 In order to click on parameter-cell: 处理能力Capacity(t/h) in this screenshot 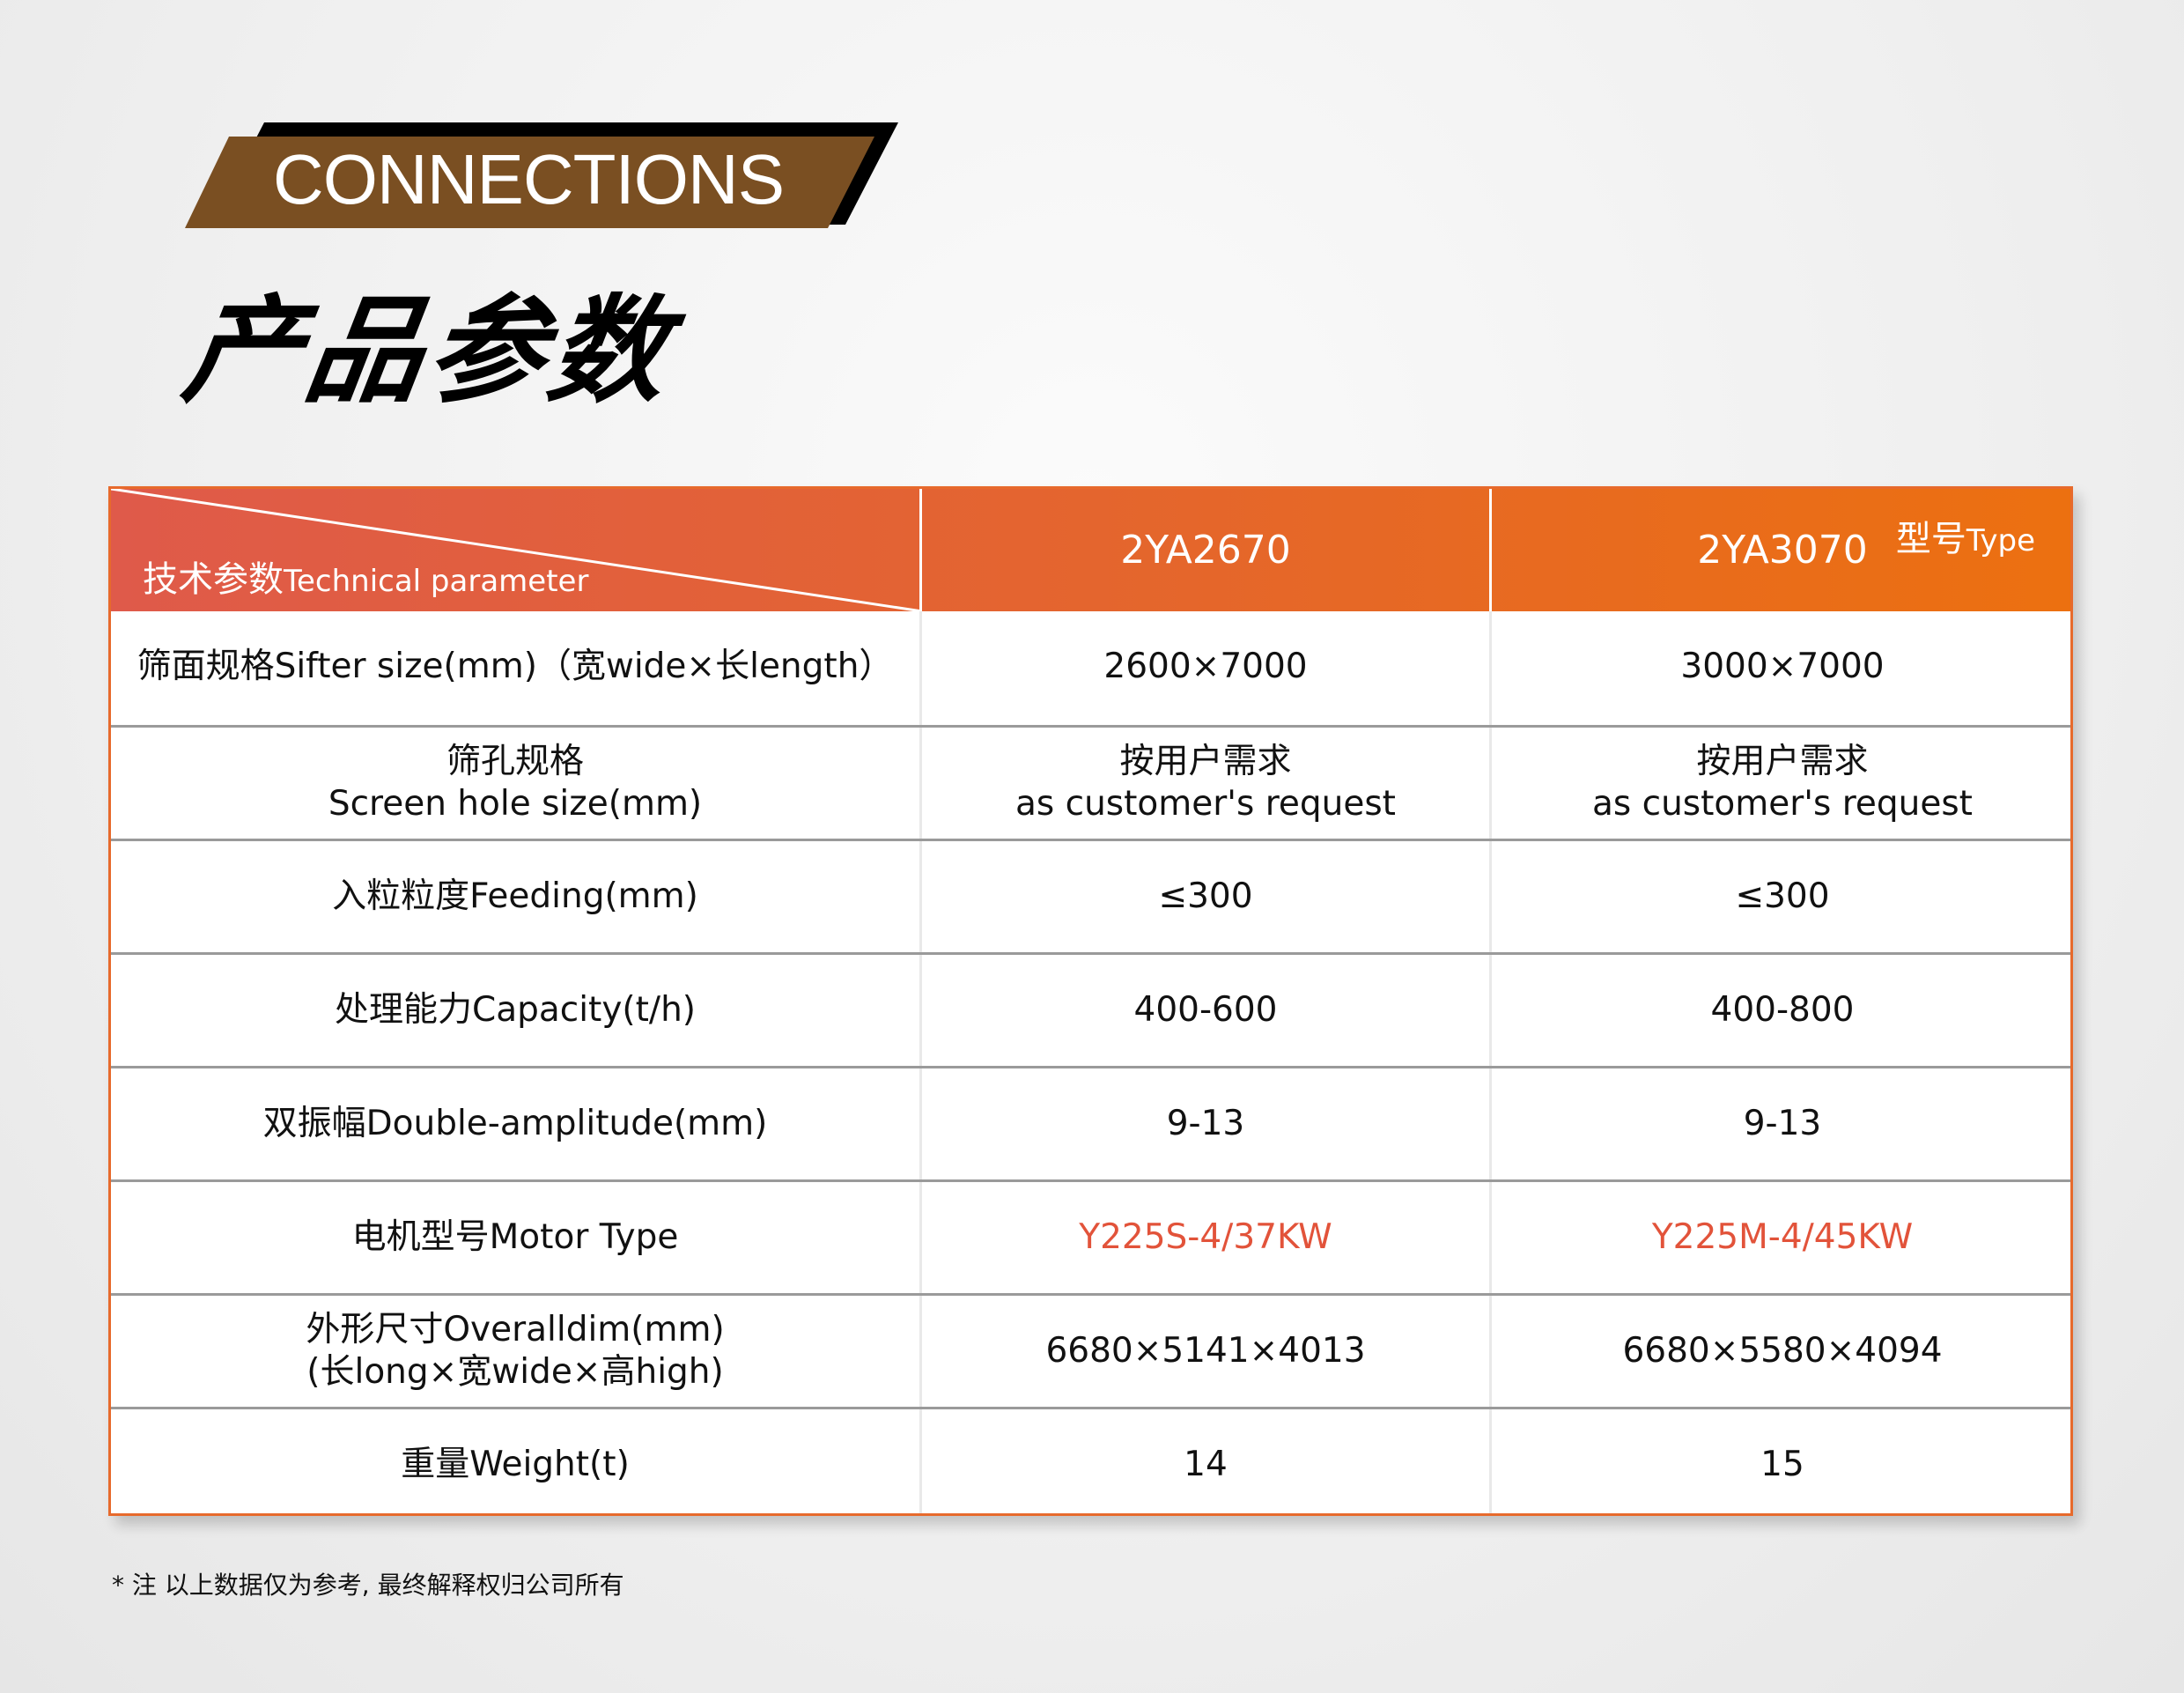, I will do `click(515, 1010)`.